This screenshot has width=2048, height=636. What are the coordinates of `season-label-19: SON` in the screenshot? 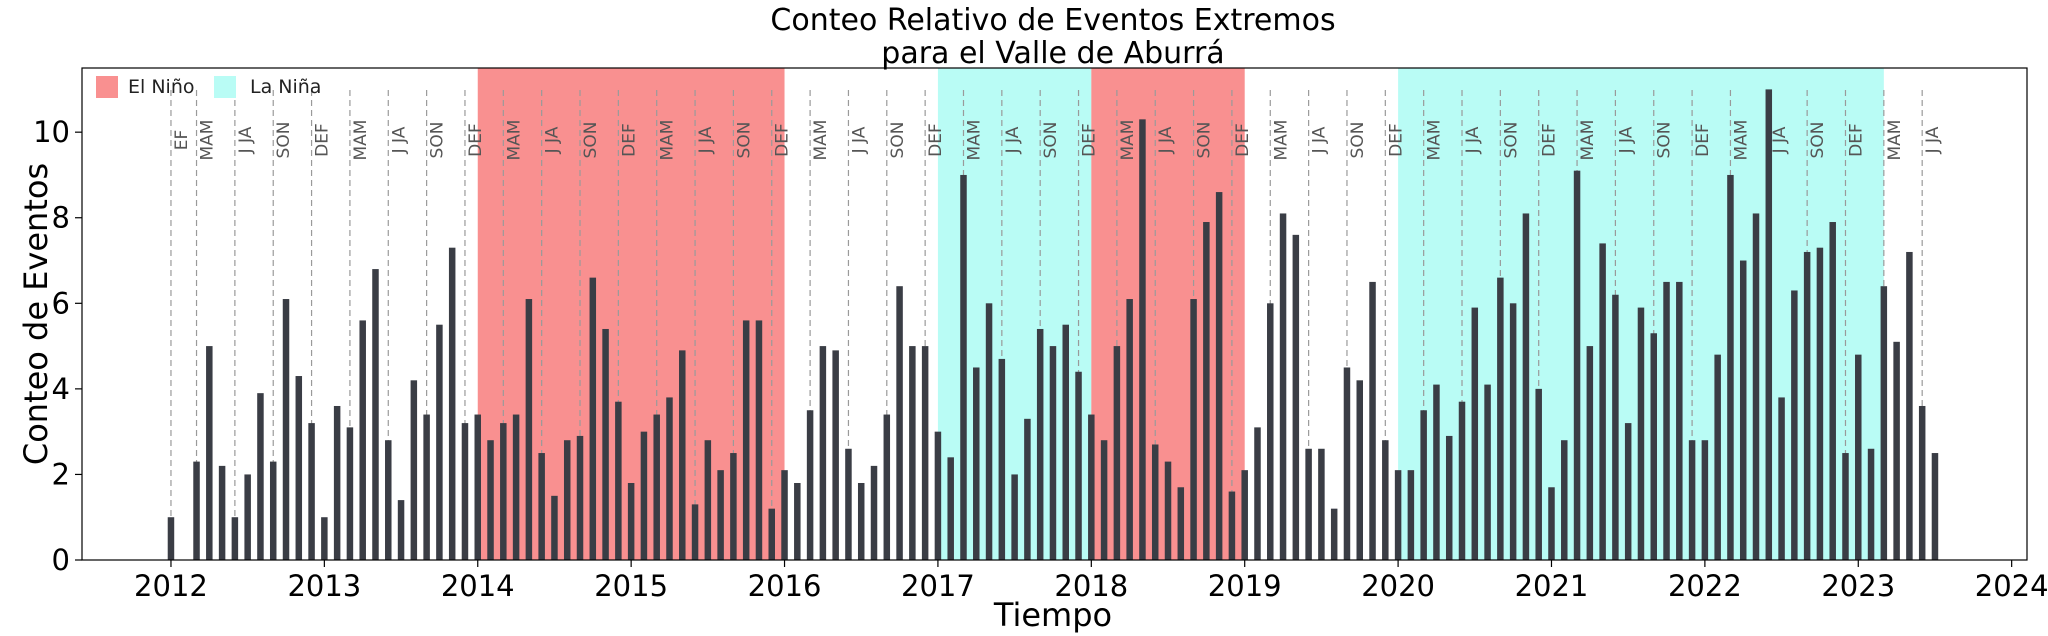 It's located at (898, 140).